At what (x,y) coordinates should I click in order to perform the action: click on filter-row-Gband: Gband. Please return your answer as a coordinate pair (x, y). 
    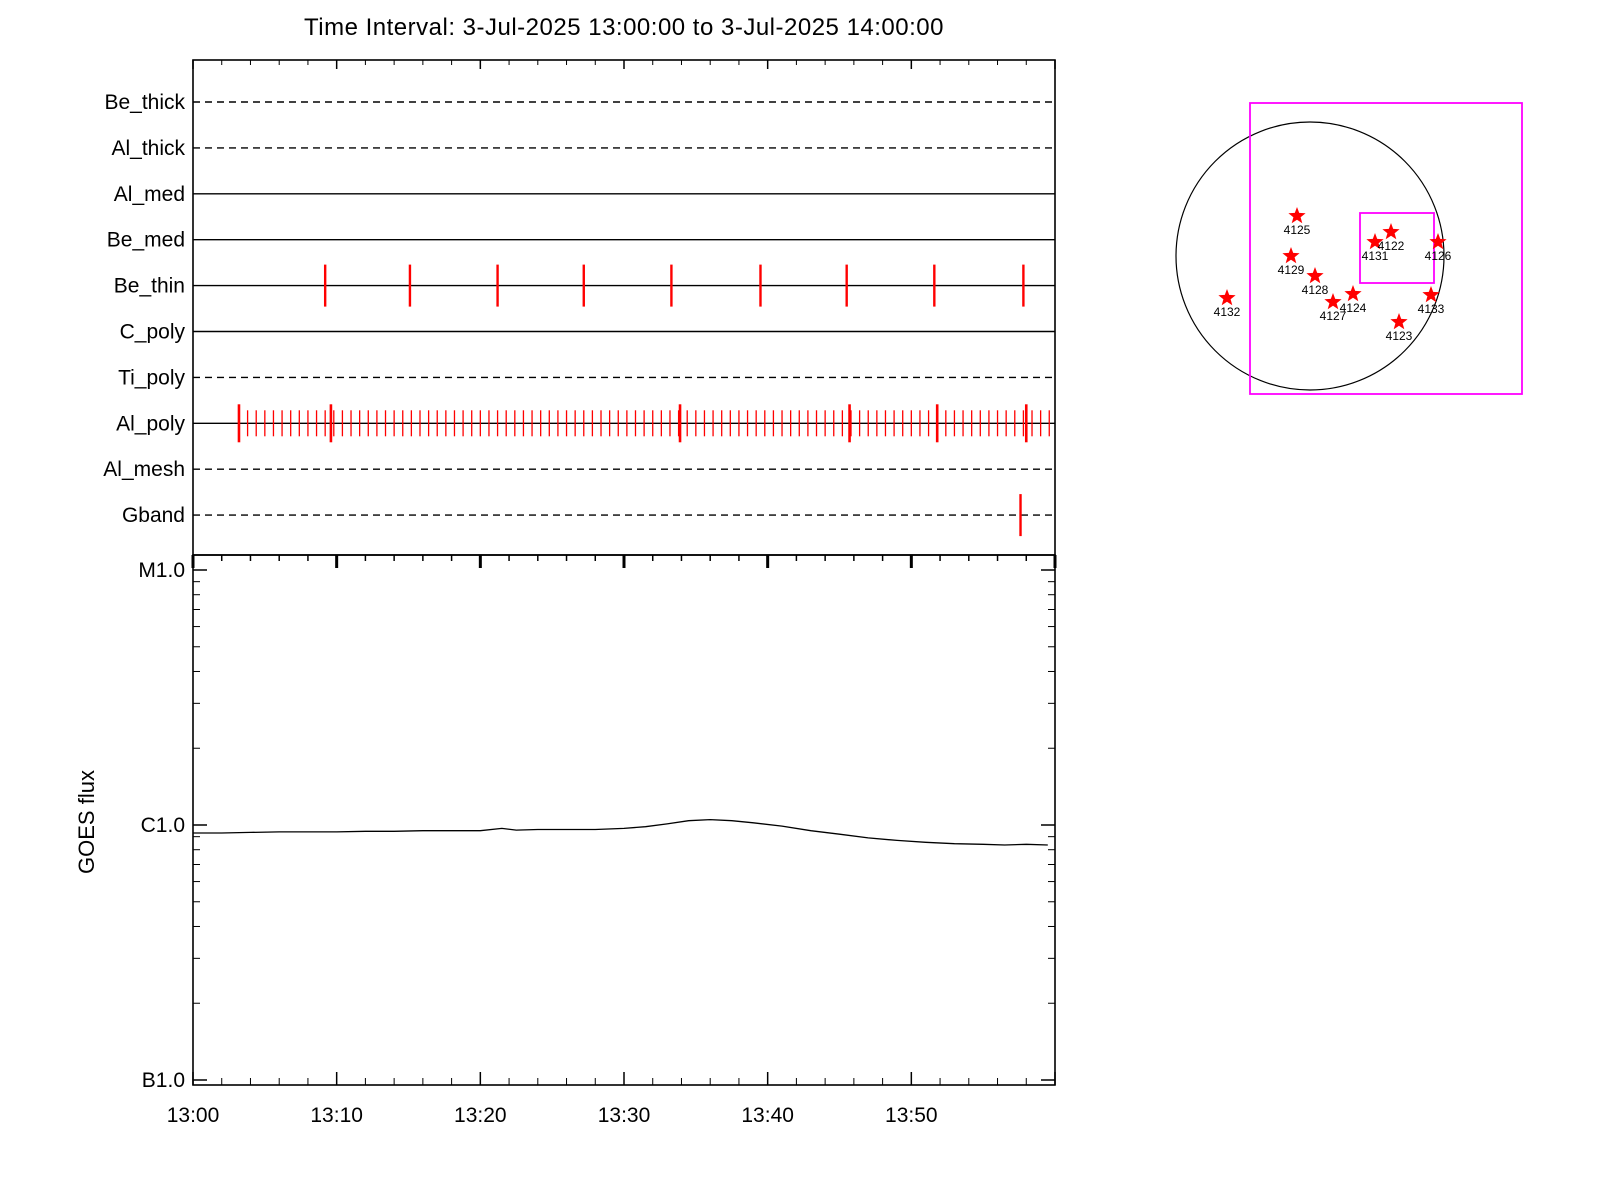
    Looking at the image, I should click on (588, 515).